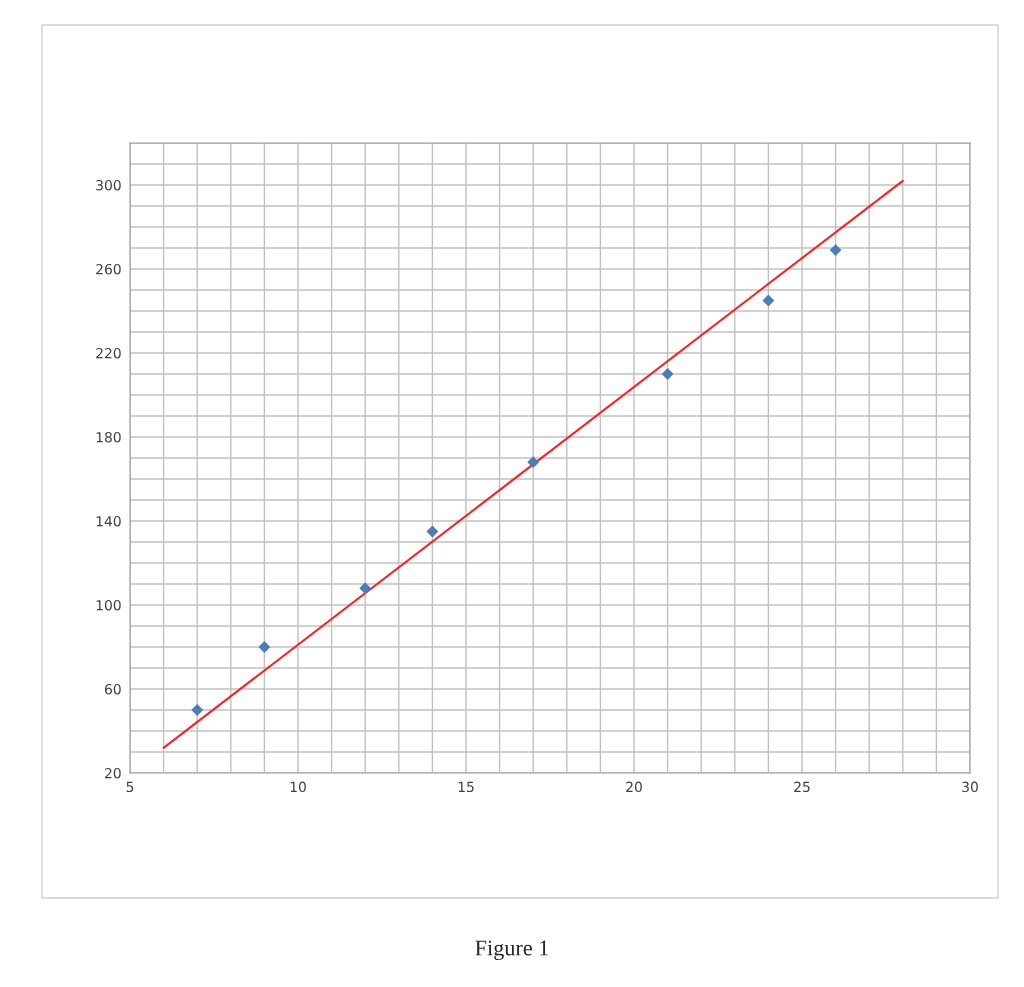 The width and height of the screenshot is (1024, 987). Describe the element at coordinates (466, 787) in the screenshot. I see `x-tick-label: 15` at that location.